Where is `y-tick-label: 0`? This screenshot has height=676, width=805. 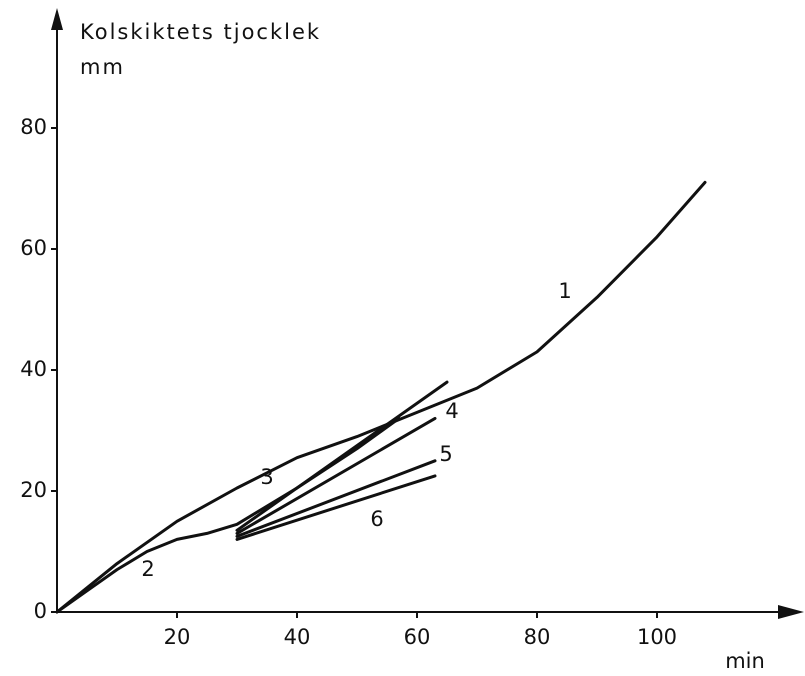
y-tick-label: 0 is located at coordinates (40, 611).